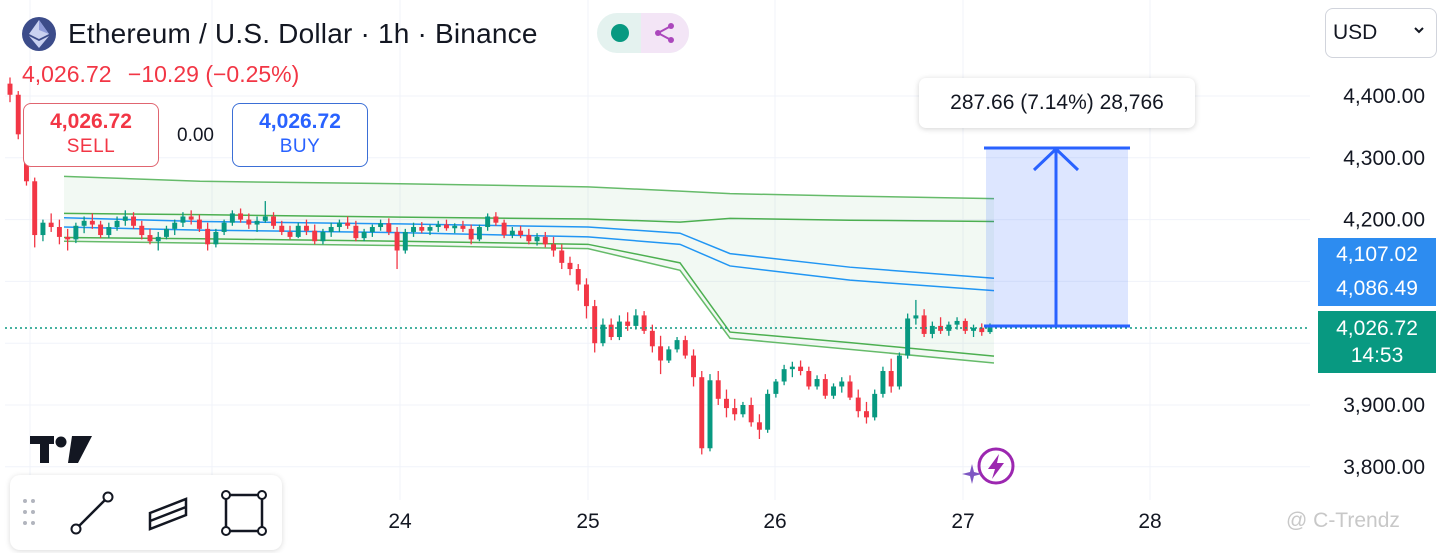 The height and width of the screenshot is (553, 1453). What do you see at coordinates (1377, 289) in the screenshot?
I see `lower-band-price-tag: 4,086.49` at bounding box center [1377, 289].